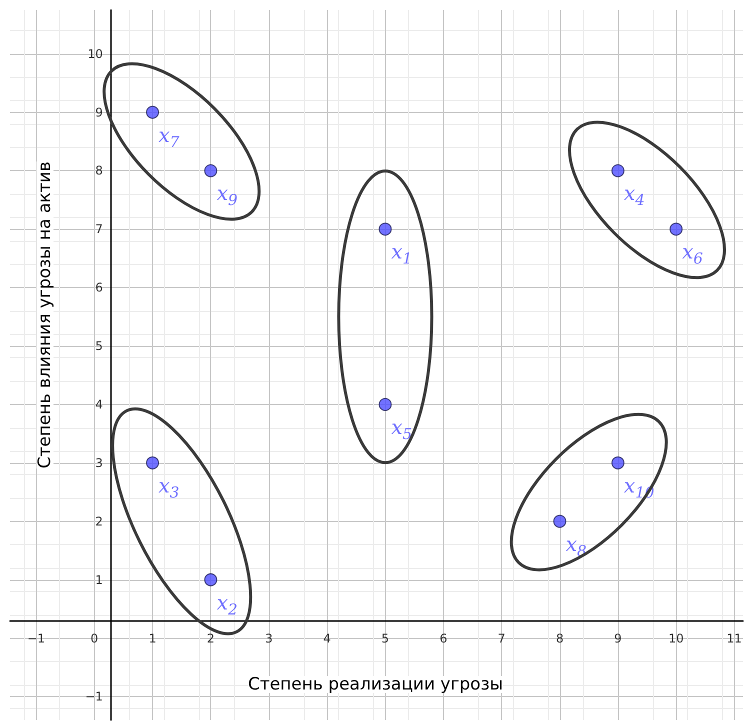 This screenshot has height=724, width=751. Describe the element at coordinates (99, 463) in the screenshot. I see `y-tick-label: 3` at that location.